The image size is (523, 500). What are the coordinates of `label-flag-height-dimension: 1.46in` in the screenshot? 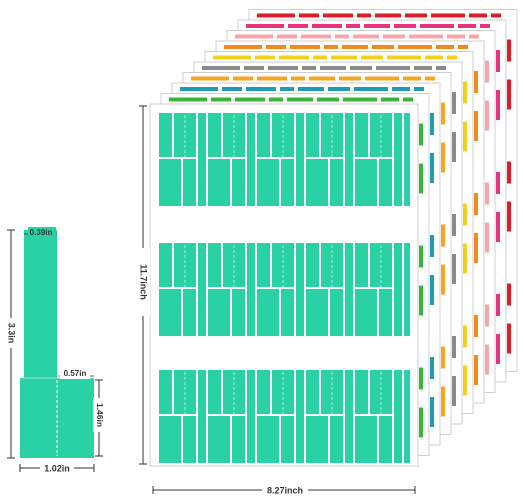 It's located at (99, 418).